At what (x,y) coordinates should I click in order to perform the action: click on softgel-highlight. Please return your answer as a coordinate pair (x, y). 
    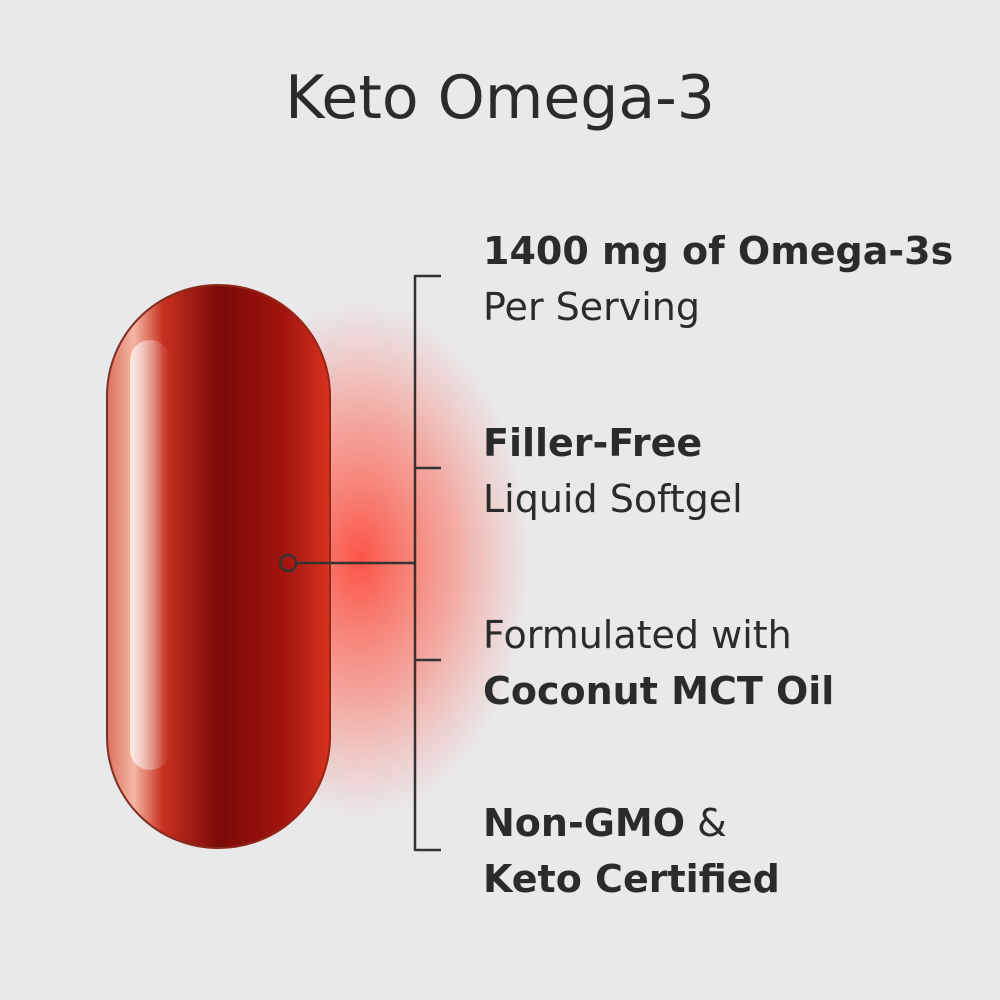
    Looking at the image, I should click on (150, 555).